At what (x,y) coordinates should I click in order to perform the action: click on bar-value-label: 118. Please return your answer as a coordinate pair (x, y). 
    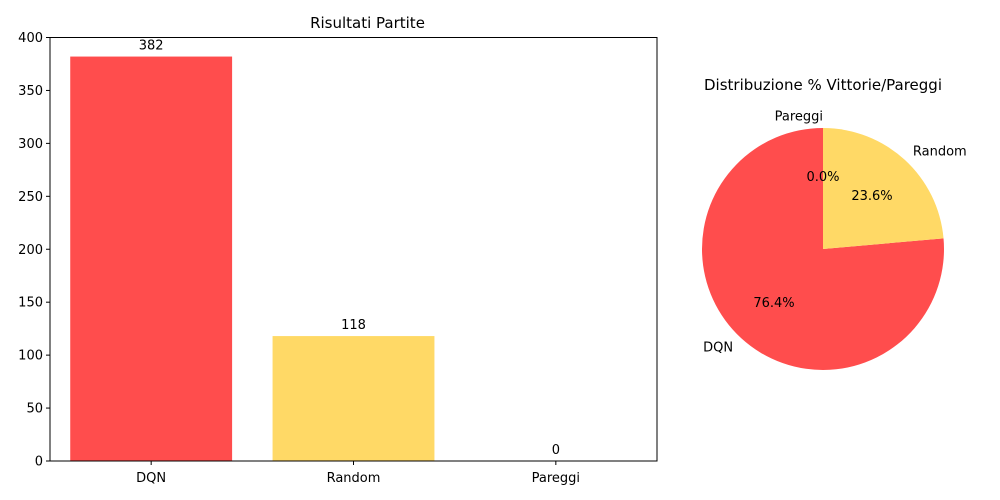
    Looking at the image, I should click on (353, 325).